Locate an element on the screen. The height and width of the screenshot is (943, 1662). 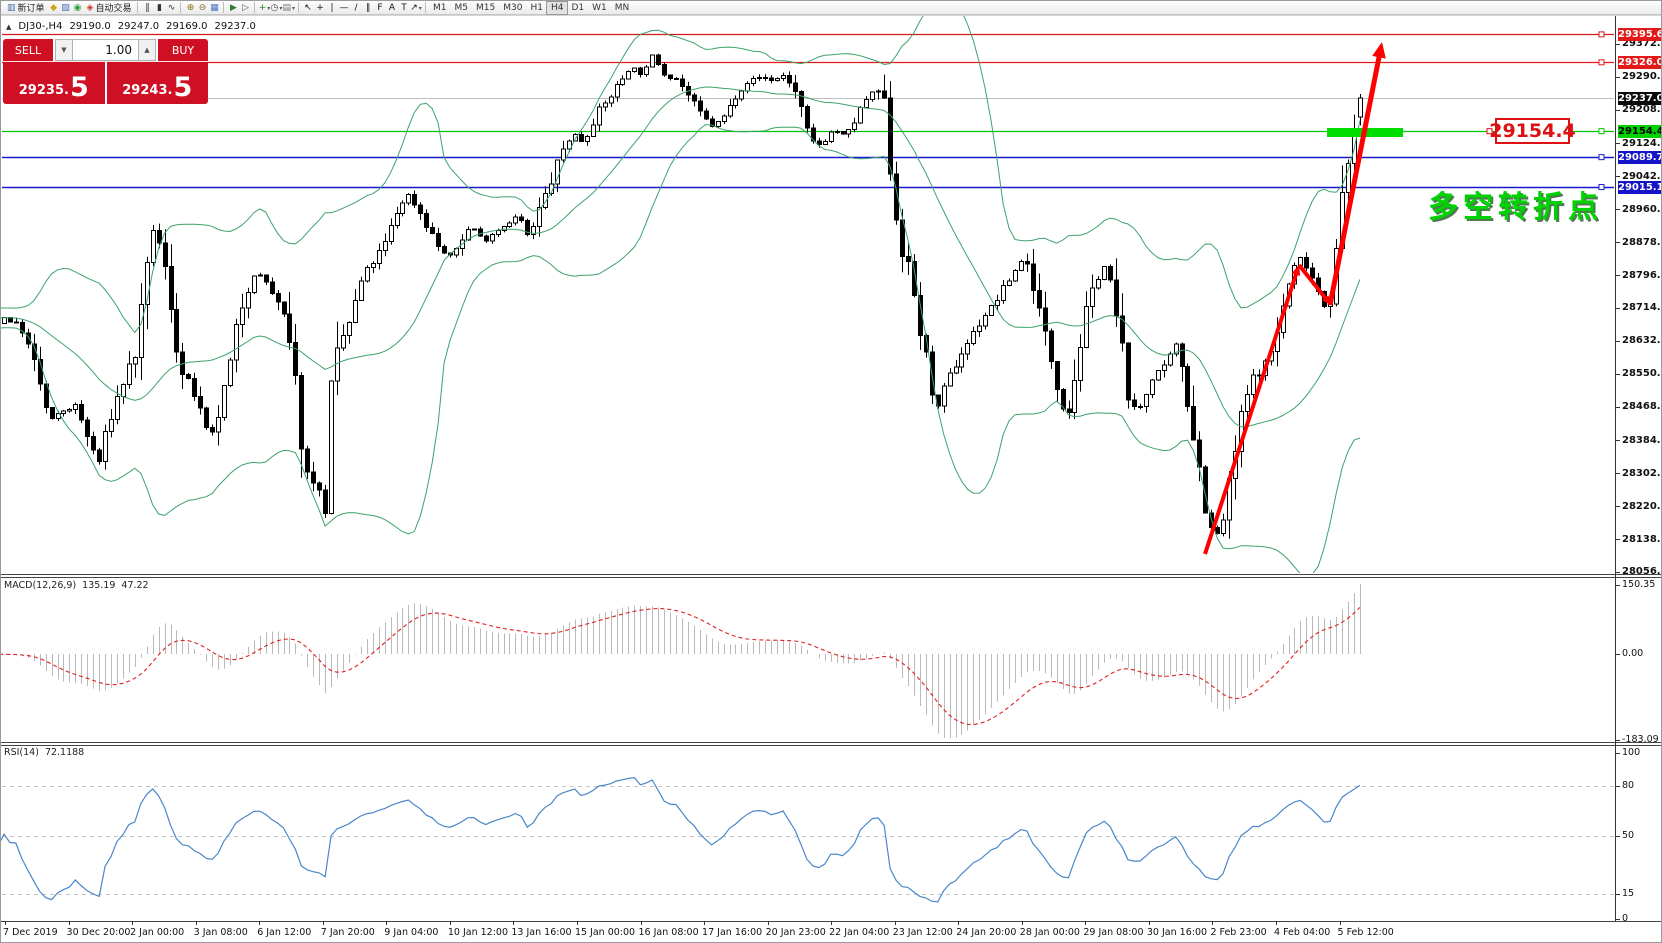
vertical-line-icon: | is located at coordinates (332, 8).